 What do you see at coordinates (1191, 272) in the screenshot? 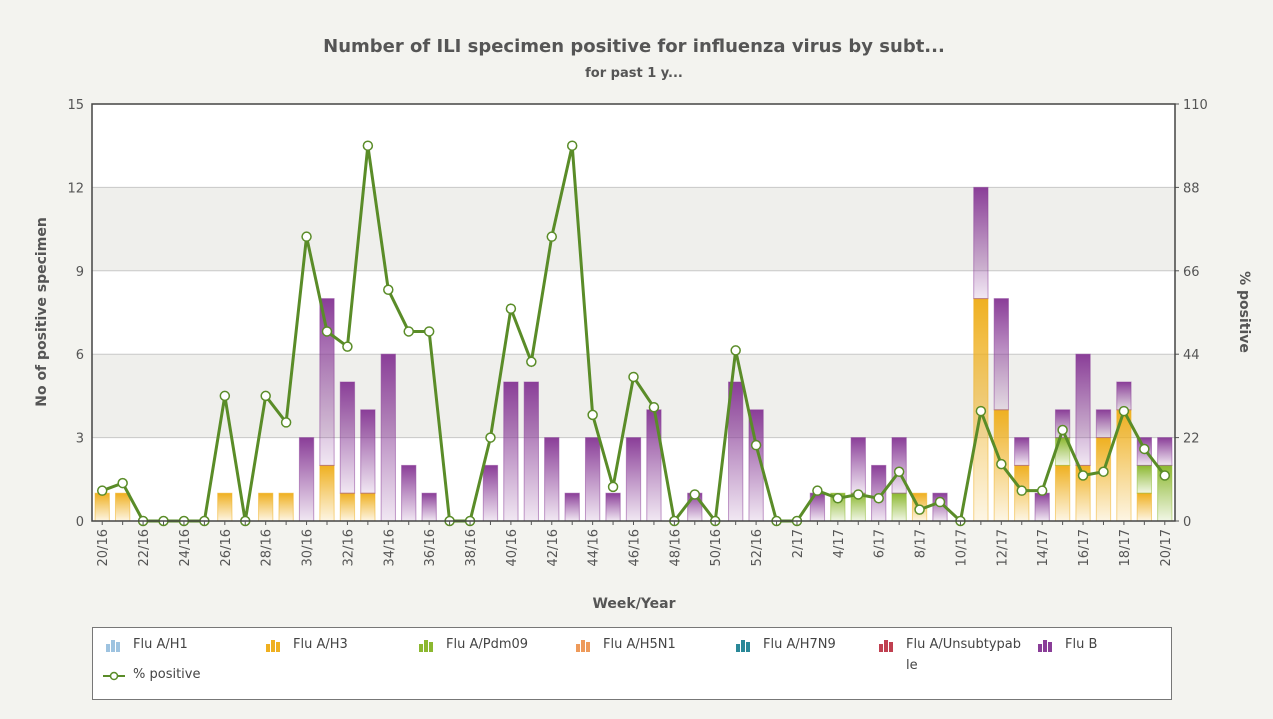
I see `y2-tick-label: 66` at bounding box center [1191, 272].